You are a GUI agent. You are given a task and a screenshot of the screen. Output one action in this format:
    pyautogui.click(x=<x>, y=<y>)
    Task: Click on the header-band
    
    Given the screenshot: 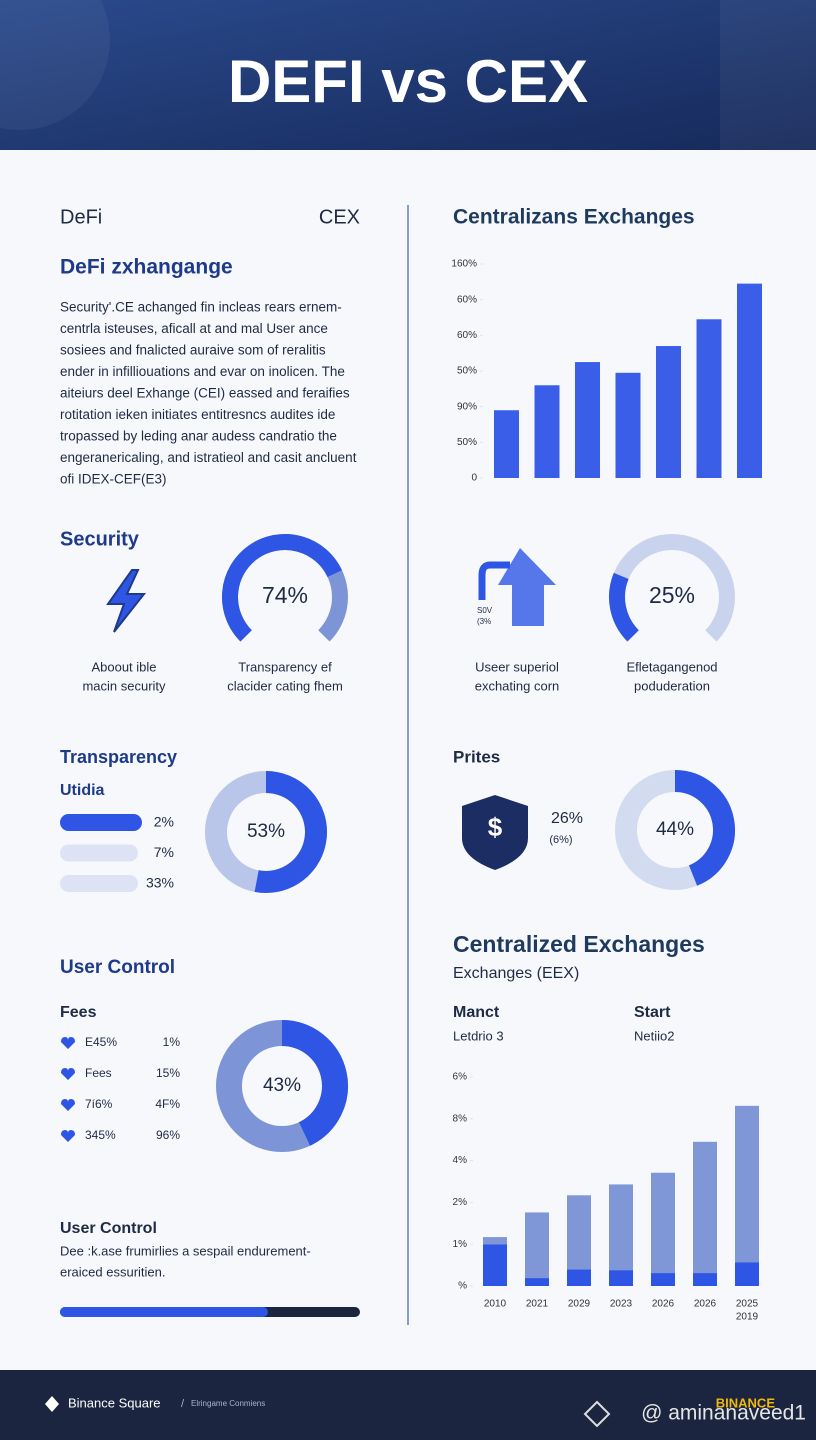 What is the action you would take?
    pyautogui.click(x=408, y=75)
    